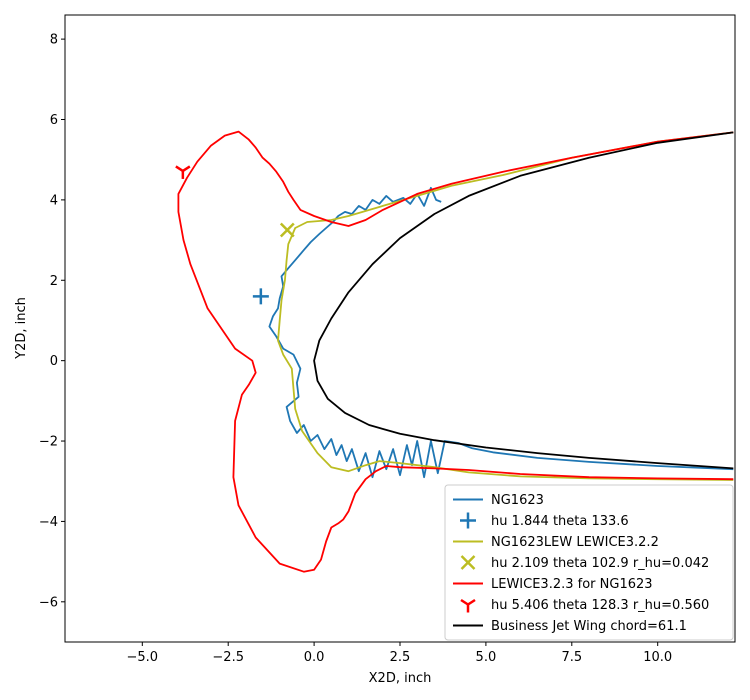 Image resolution: width=750 pixels, height=700 pixels. Describe the element at coordinates (48, 442) in the screenshot. I see `y-tick-label: −2` at that location.